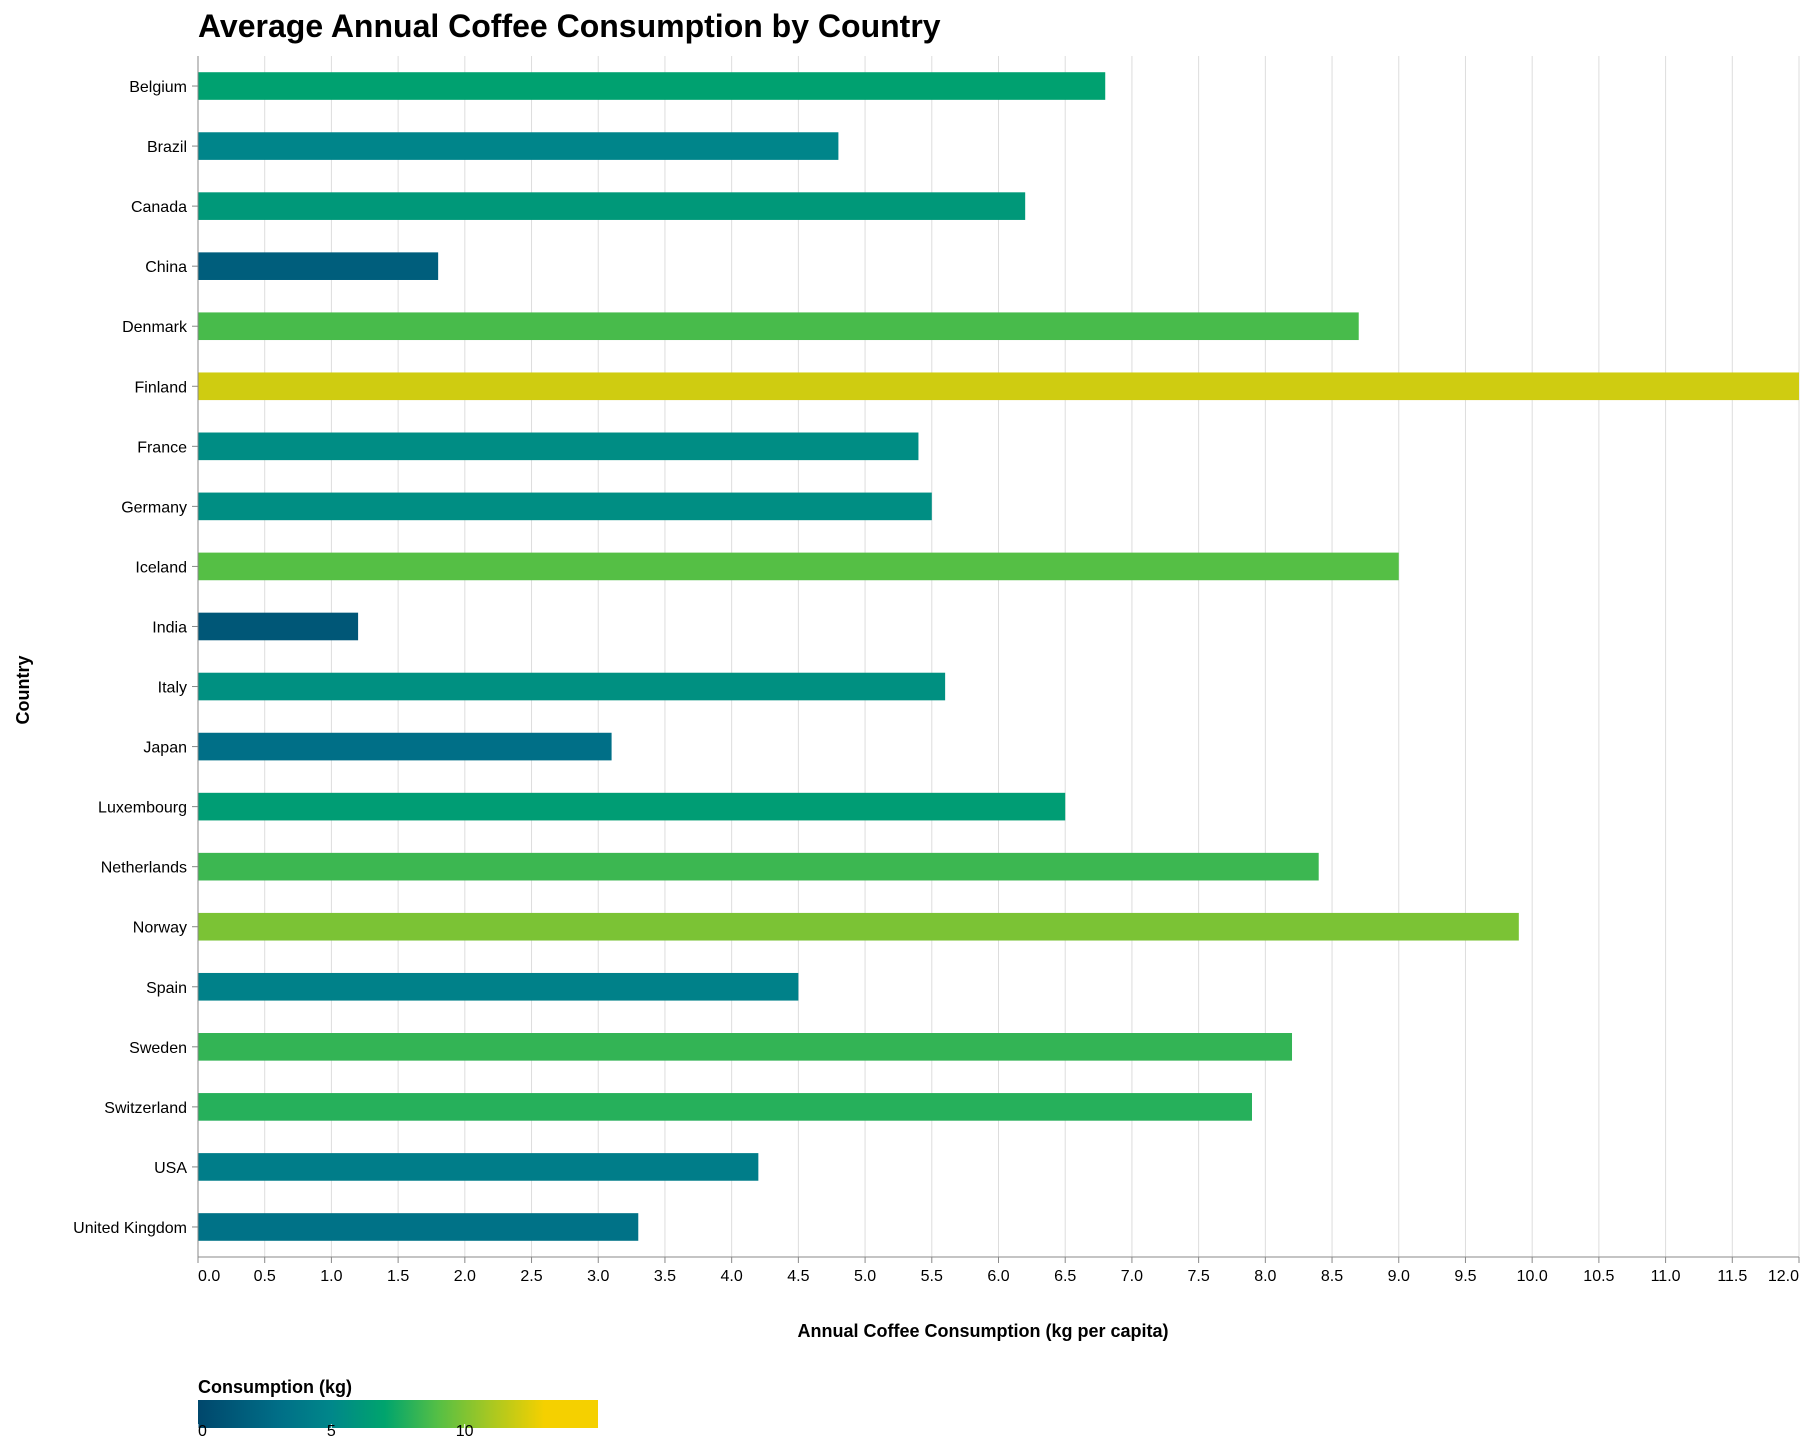 Image resolution: width=1810 pixels, height=1443 pixels. I want to click on x-tick-label: 7.5, so click(1199, 1276).